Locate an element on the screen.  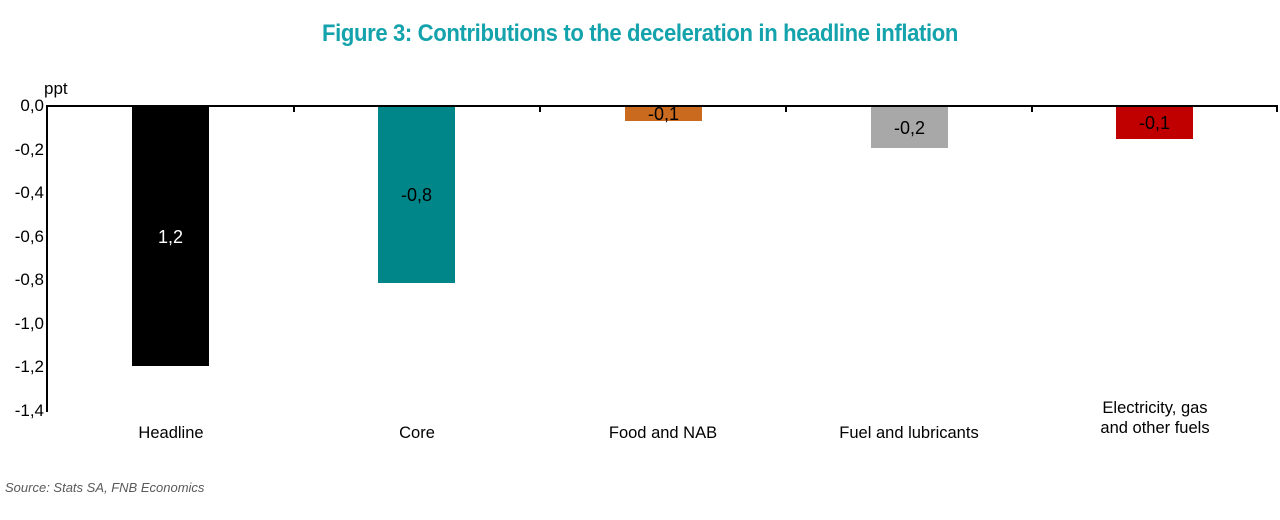
category-label-food-nab: Food and NAB is located at coordinates (663, 433).